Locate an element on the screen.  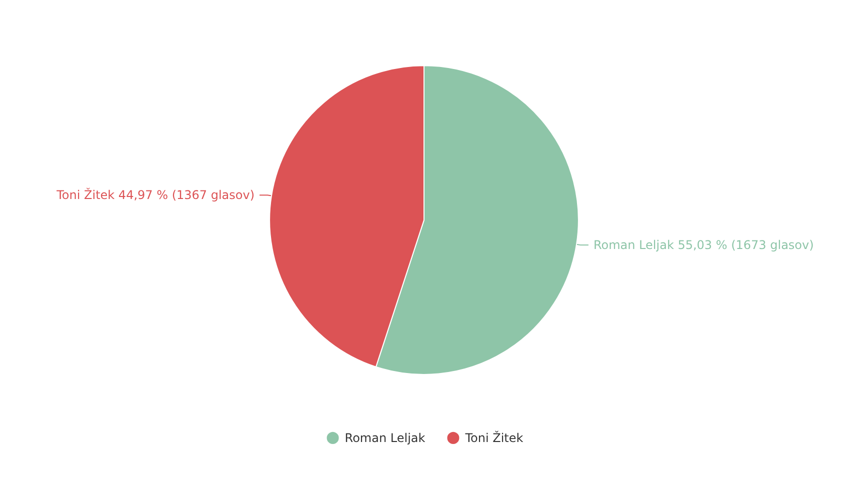
category-label: Roman Leljak 55,03 % (1673 glasov) is located at coordinates (703, 245).